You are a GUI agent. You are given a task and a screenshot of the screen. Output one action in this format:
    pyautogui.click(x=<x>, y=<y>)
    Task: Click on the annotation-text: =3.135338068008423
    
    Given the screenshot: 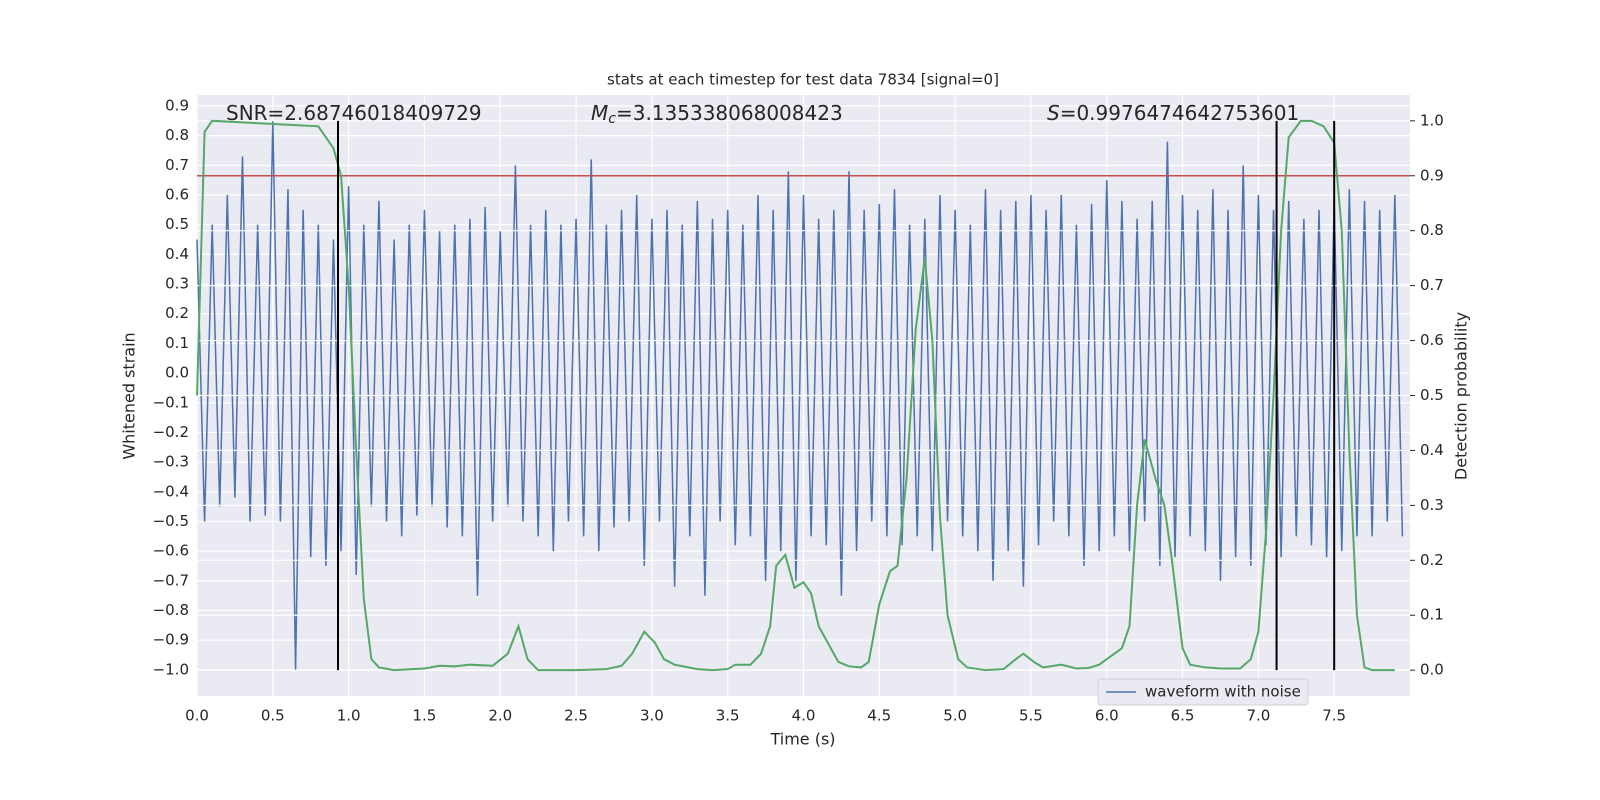 What is the action you would take?
    pyautogui.click(x=729, y=113)
    